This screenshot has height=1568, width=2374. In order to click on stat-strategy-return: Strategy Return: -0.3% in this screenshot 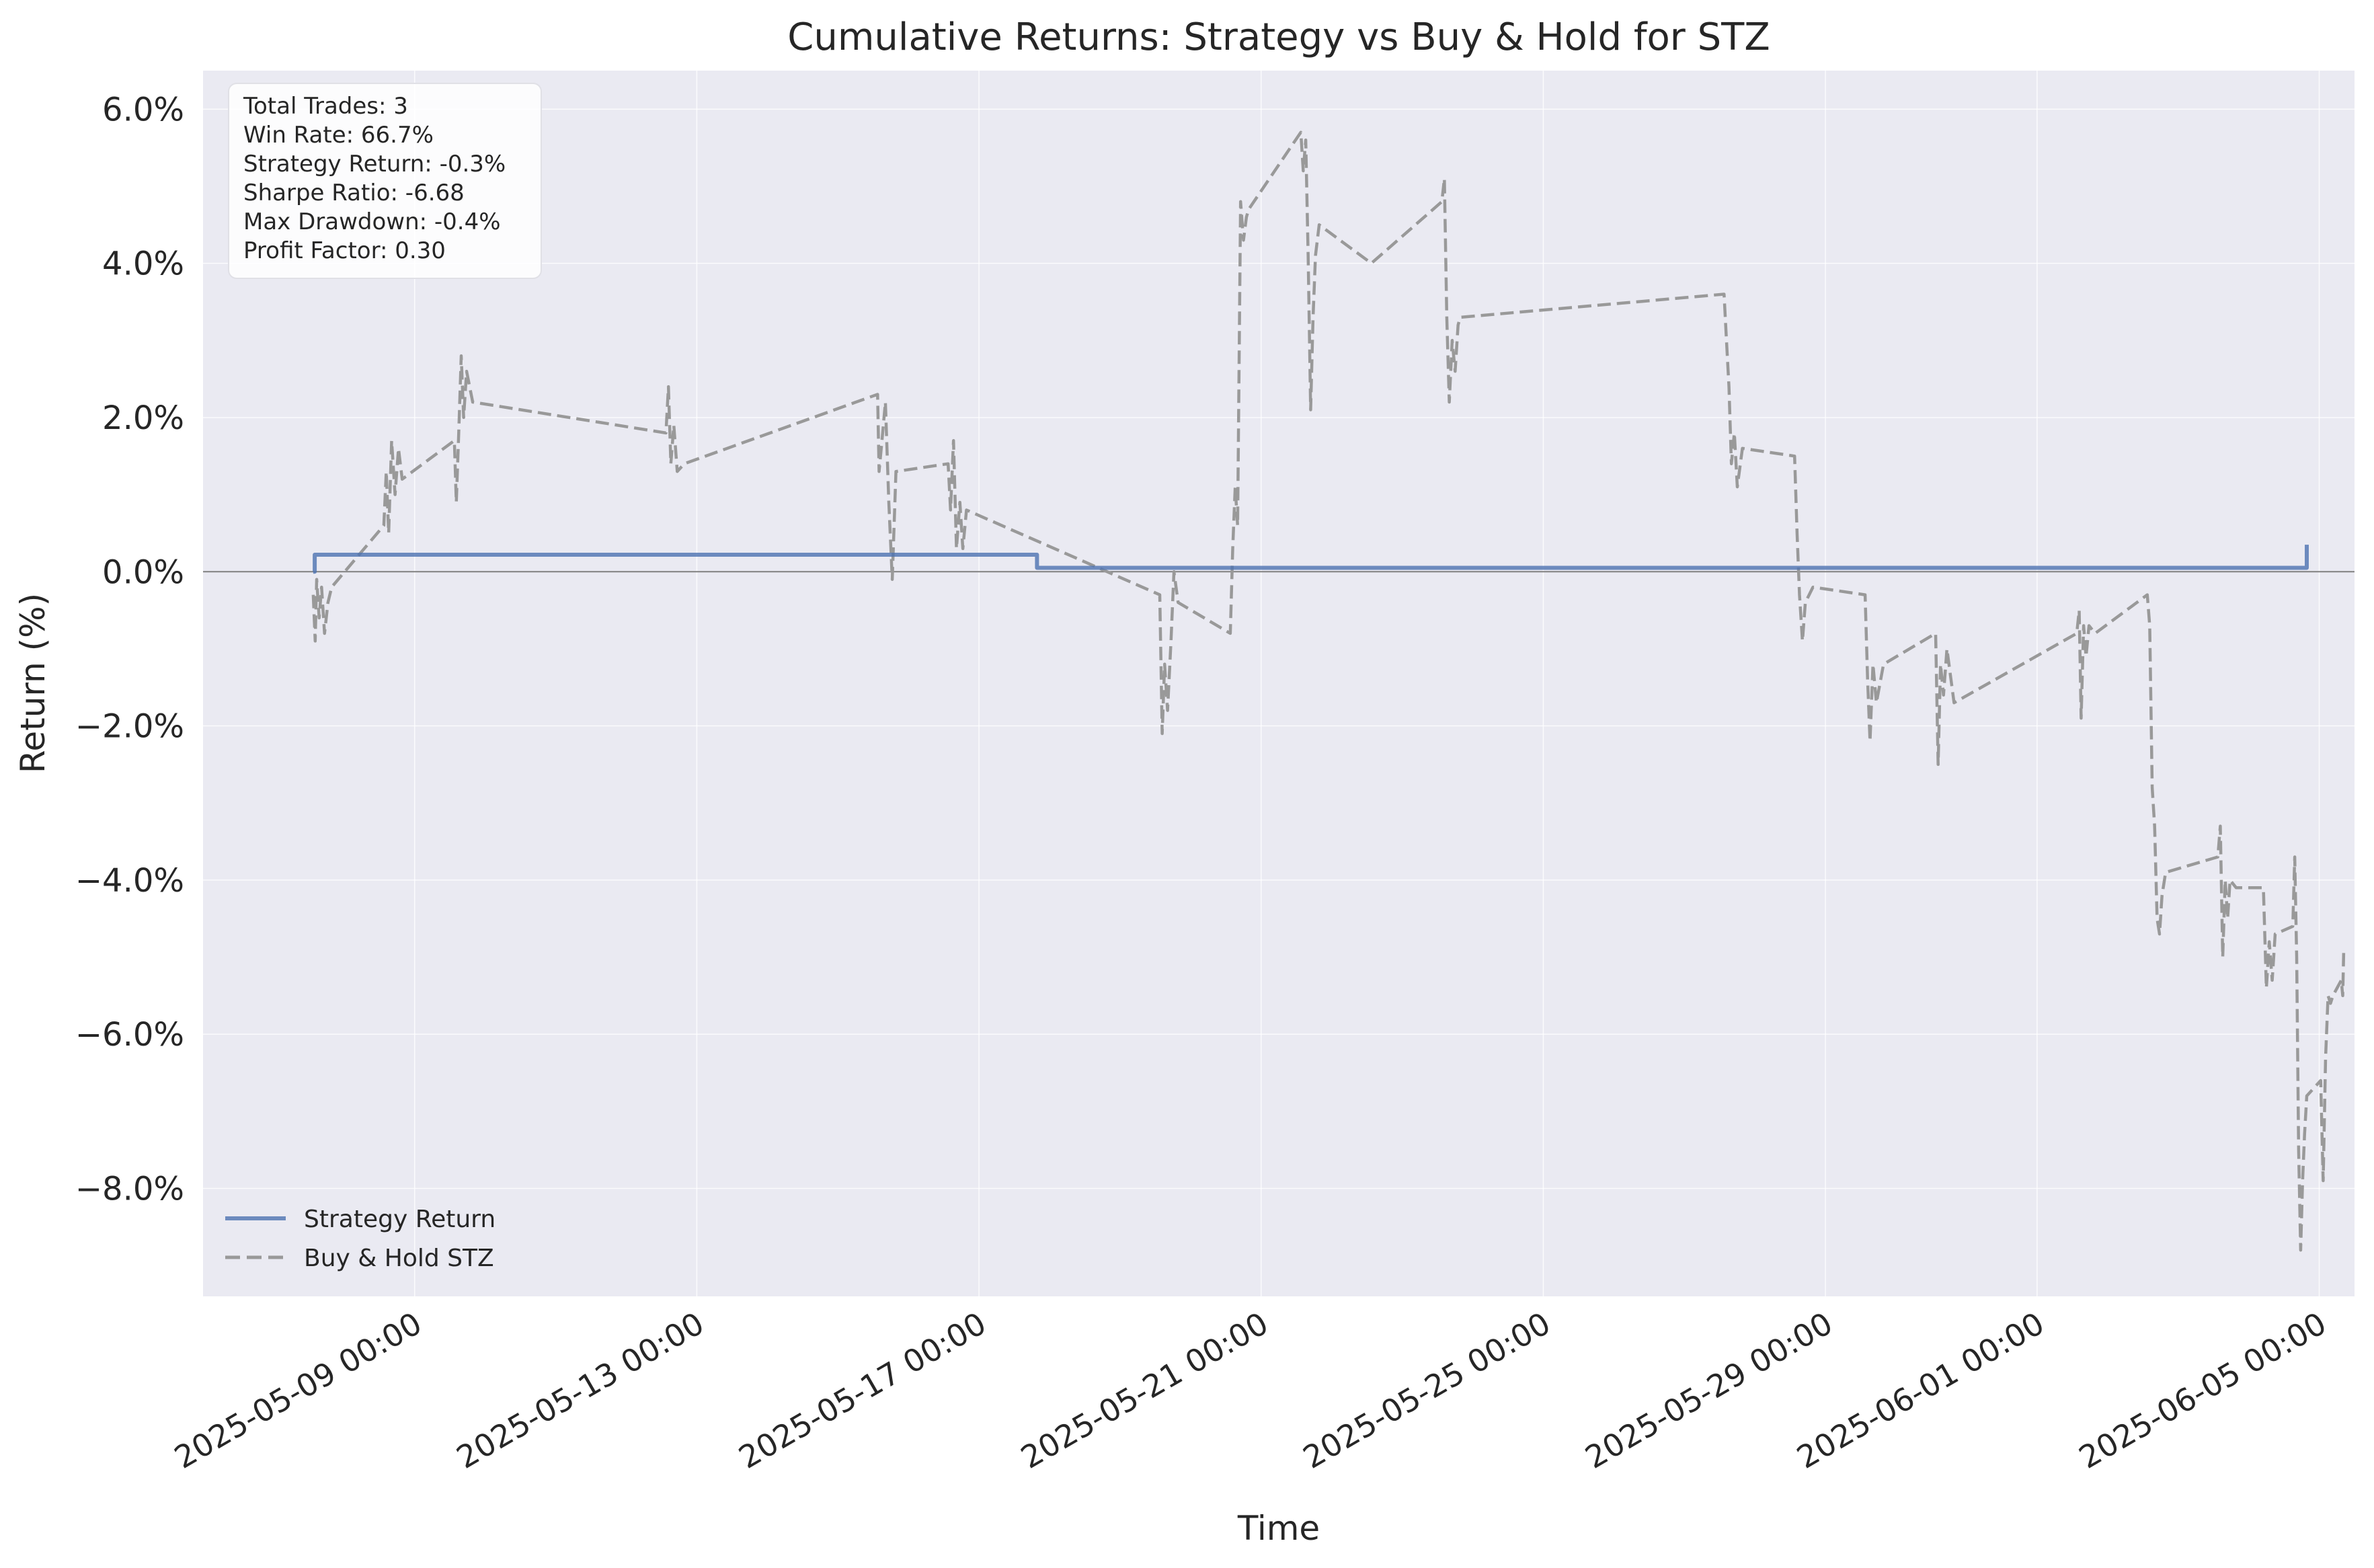, I will do `click(374, 164)`.